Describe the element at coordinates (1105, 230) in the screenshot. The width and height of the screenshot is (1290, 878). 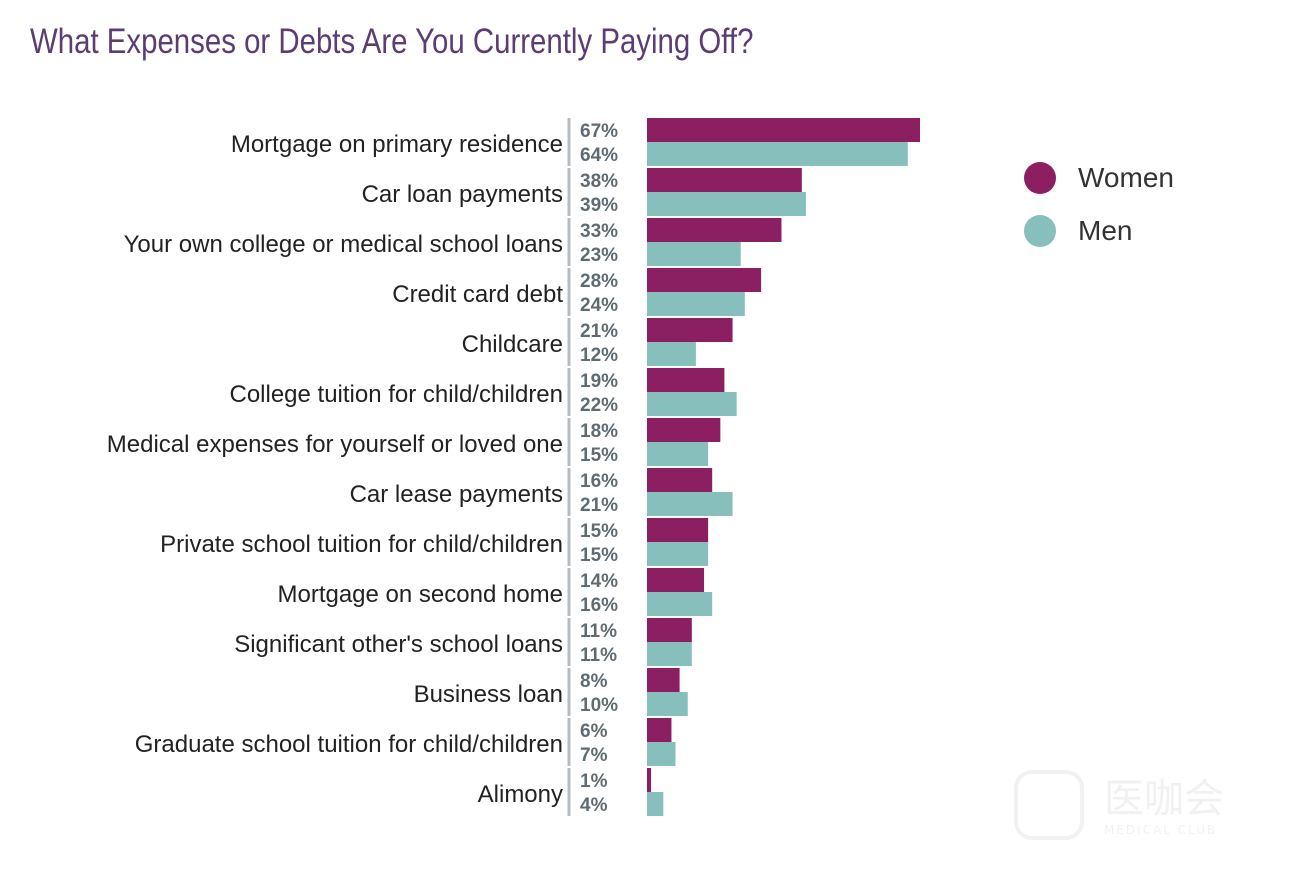
I see `legend-label-men: Men` at that location.